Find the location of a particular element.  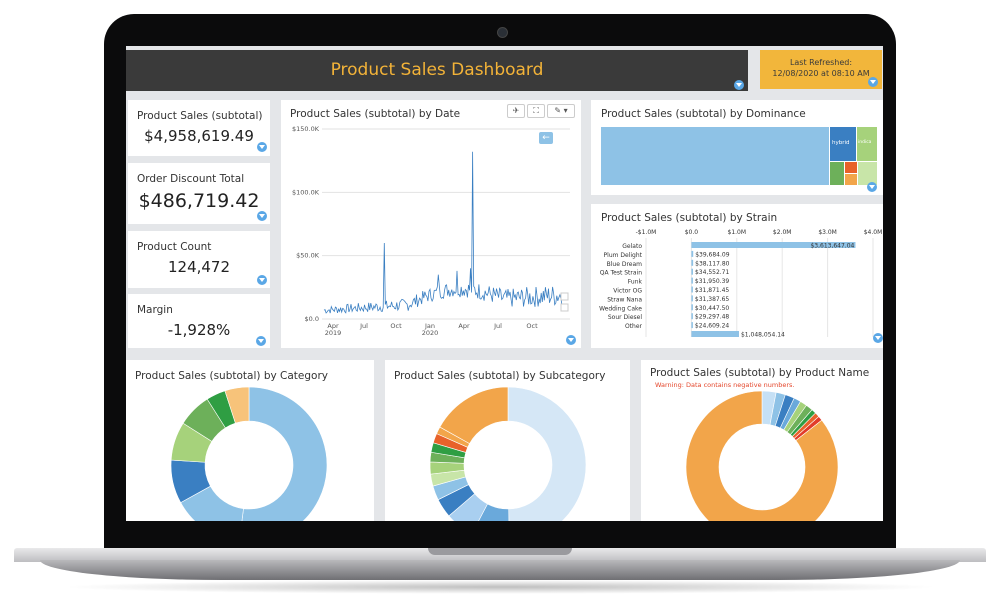

strain-name: QA Test Strain is located at coordinates (621, 273).